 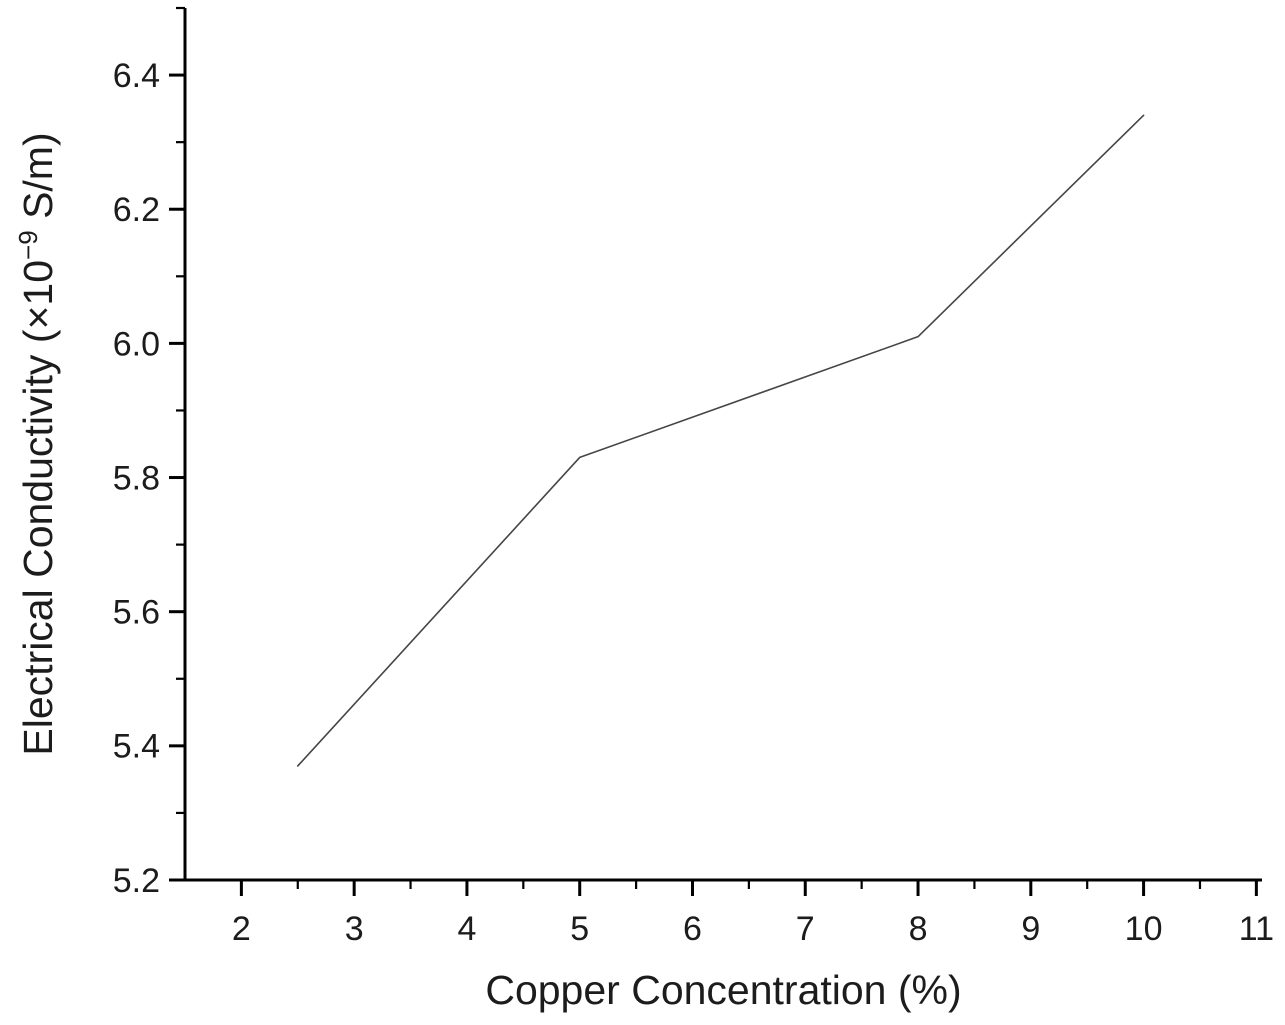 What do you see at coordinates (354, 929) in the screenshot?
I see `x-tick-label: 3` at bounding box center [354, 929].